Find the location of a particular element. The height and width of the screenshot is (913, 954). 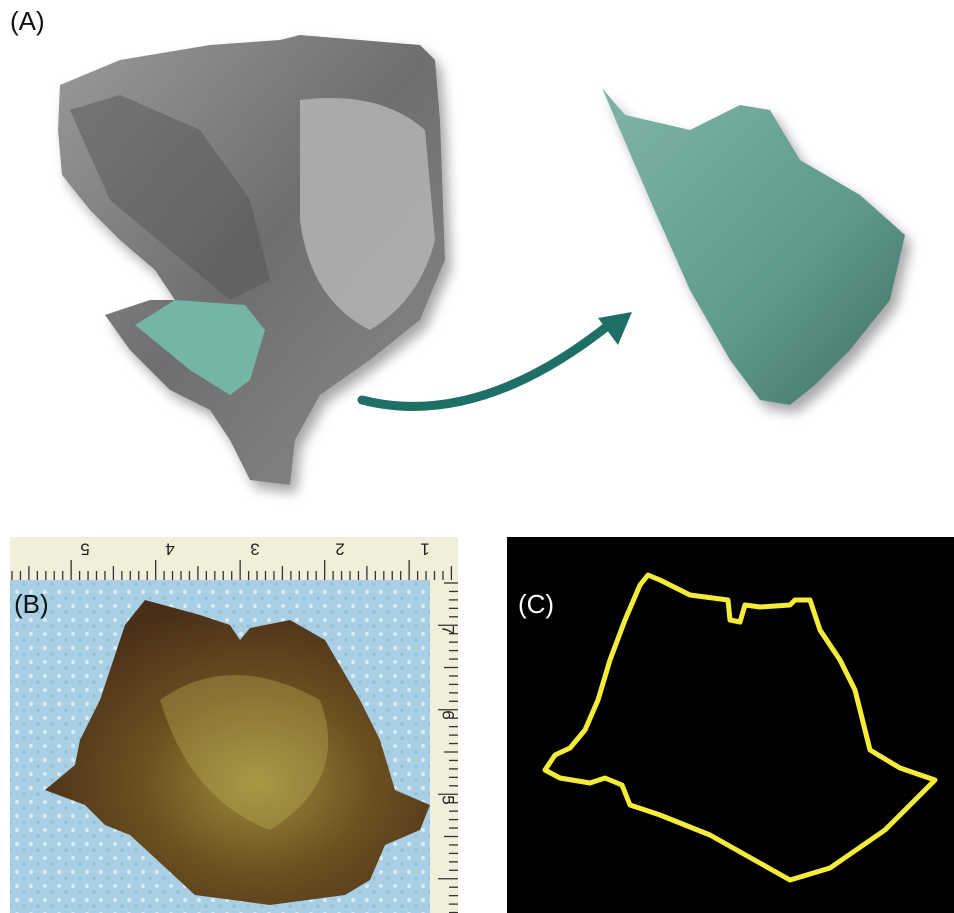

outline is located at coordinates (740, 727).